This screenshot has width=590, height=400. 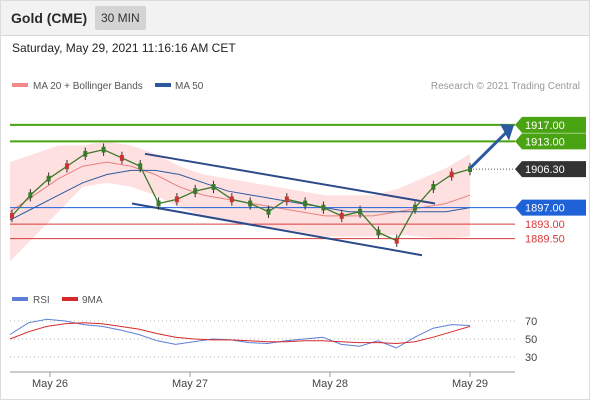 I want to click on forecast-arrow-head, so click(x=507, y=132).